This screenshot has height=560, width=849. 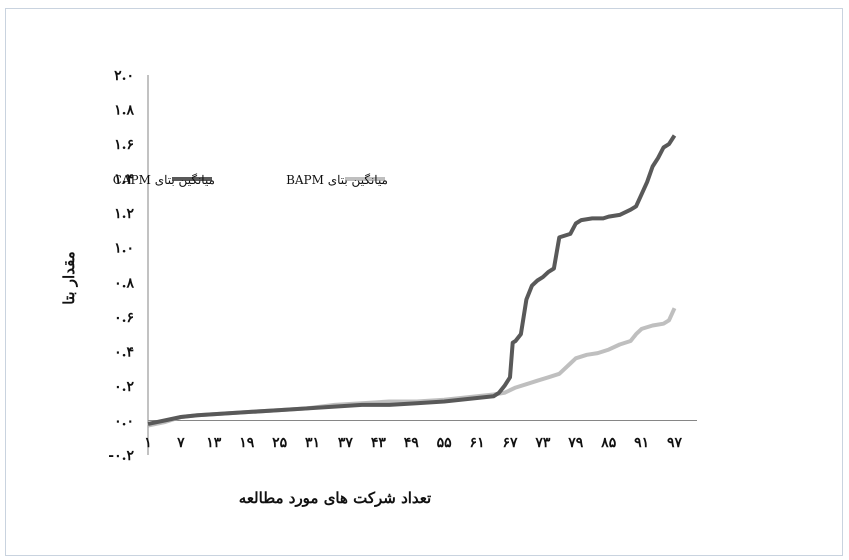 What do you see at coordinates (346, 443) in the screenshot?
I see `x-tick-label: ۳۷` at bounding box center [346, 443].